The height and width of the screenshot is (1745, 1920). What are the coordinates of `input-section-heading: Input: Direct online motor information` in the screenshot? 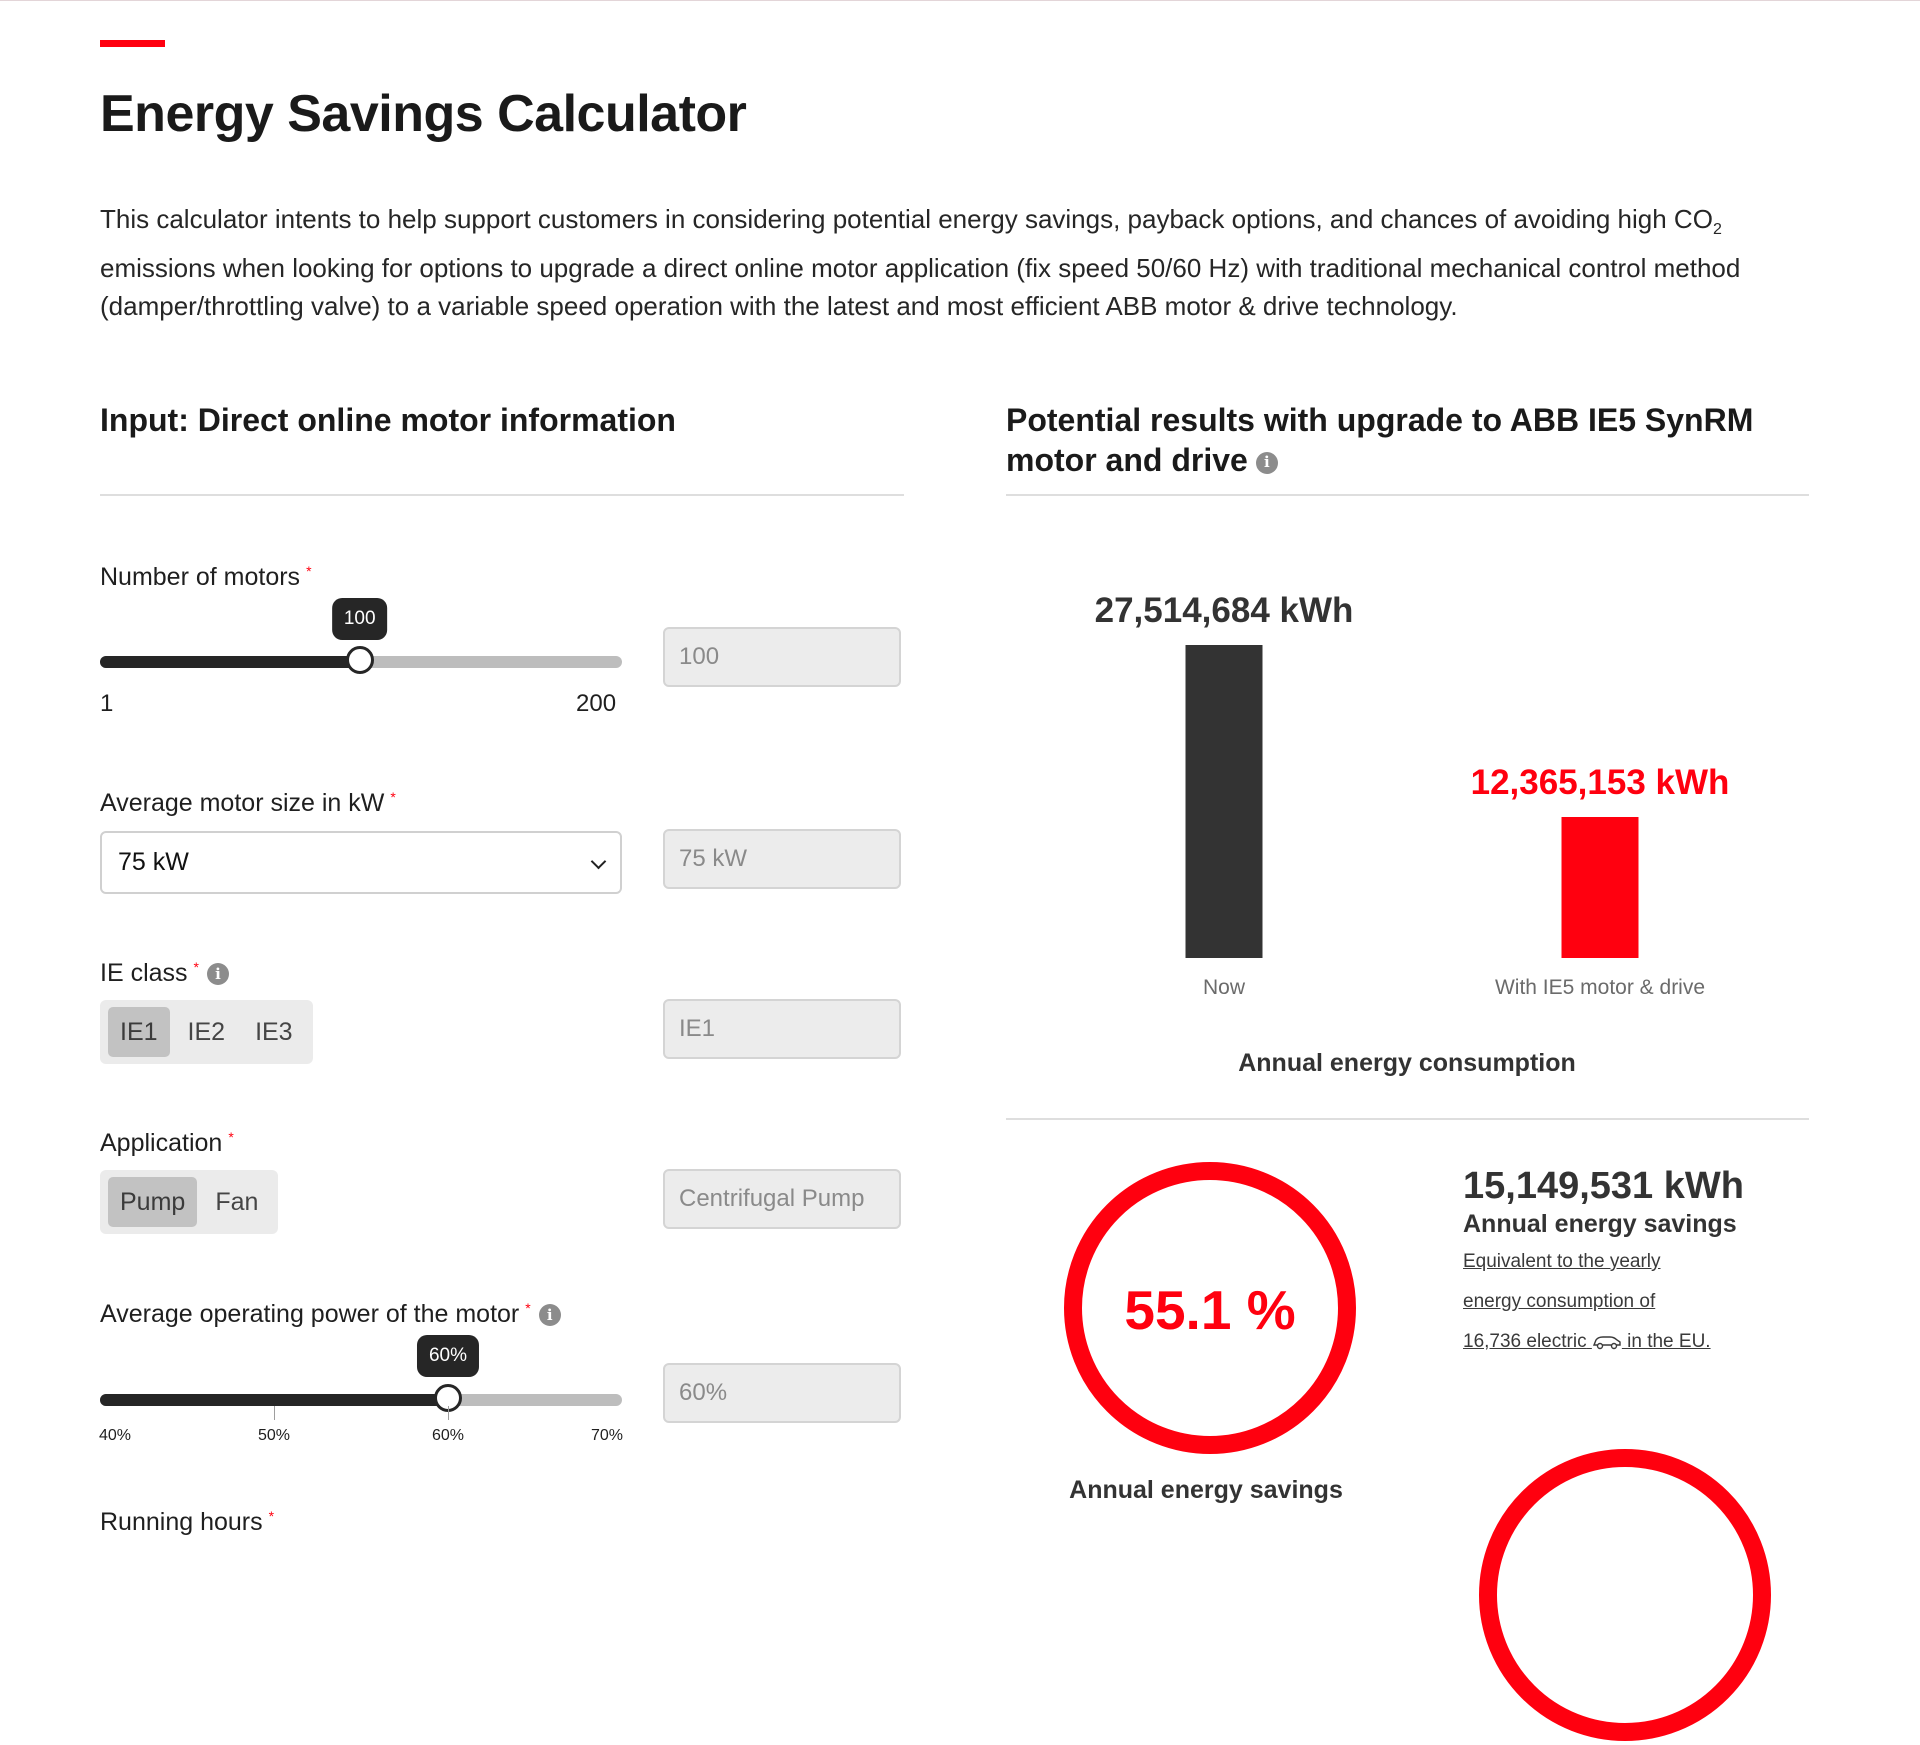 It's located at (388, 420).